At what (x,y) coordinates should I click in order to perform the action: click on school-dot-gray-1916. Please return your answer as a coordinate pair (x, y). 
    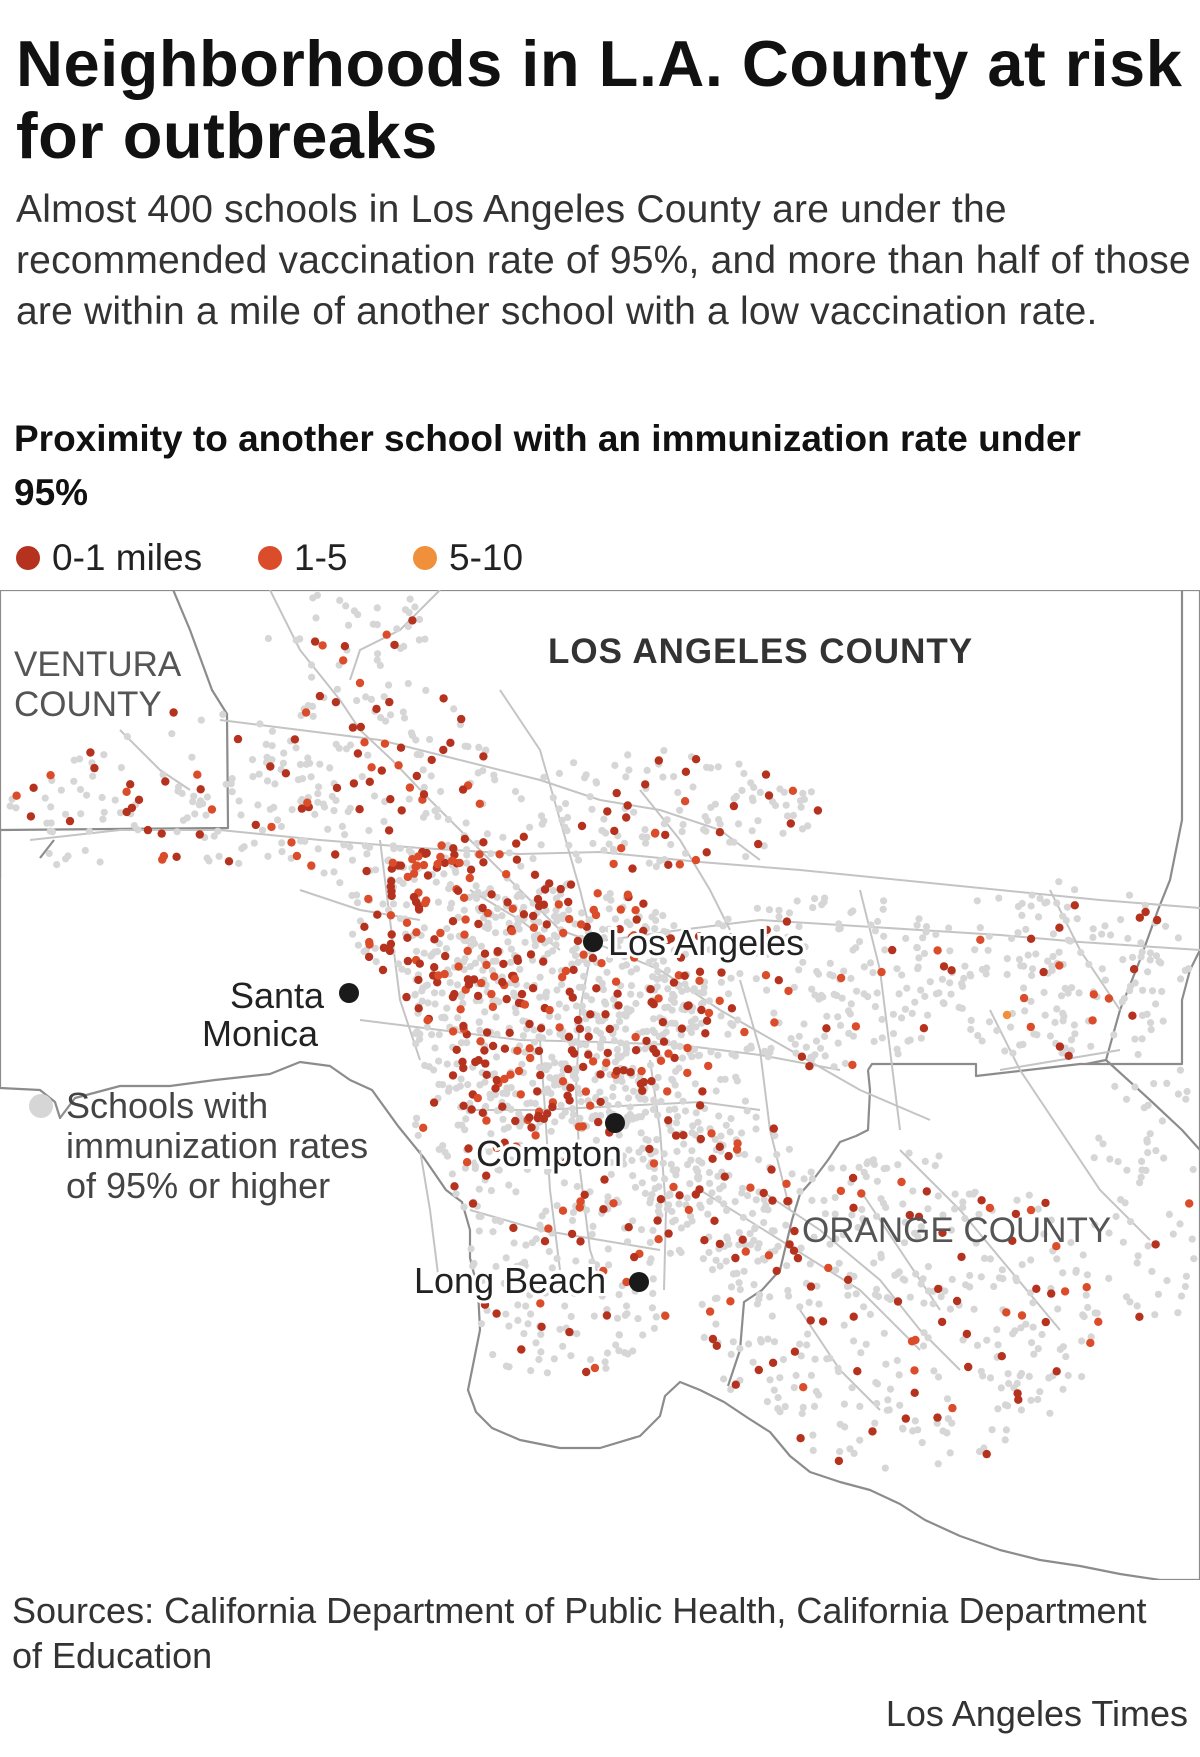
    Looking at the image, I should click on (1140, 1183).